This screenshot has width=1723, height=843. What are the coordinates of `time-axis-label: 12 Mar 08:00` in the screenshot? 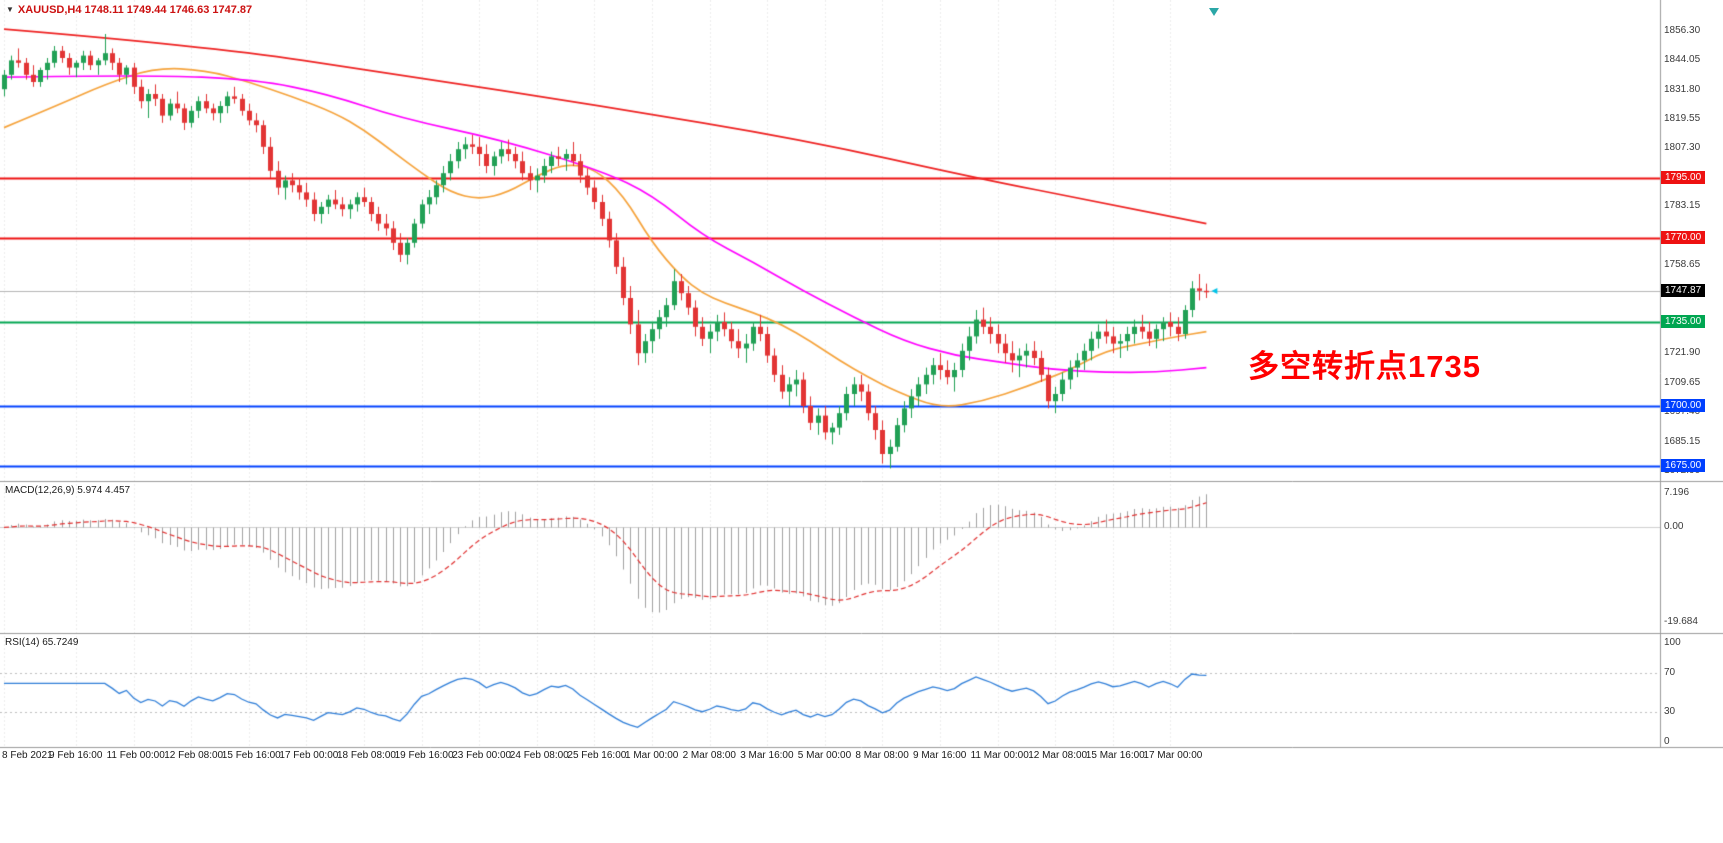 It's located at (1058, 755).